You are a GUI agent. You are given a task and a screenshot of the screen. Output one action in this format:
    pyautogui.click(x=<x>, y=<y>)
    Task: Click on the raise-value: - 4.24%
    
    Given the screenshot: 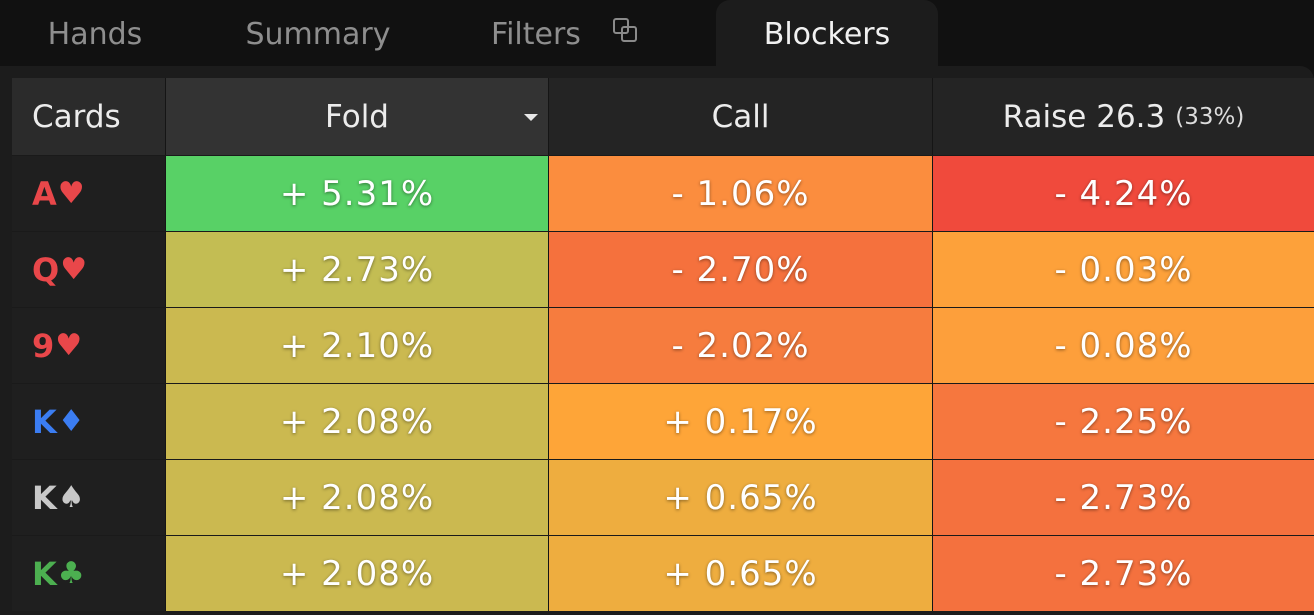 What is the action you would take?
    pyautogui.click(x=1123, y=193)
    